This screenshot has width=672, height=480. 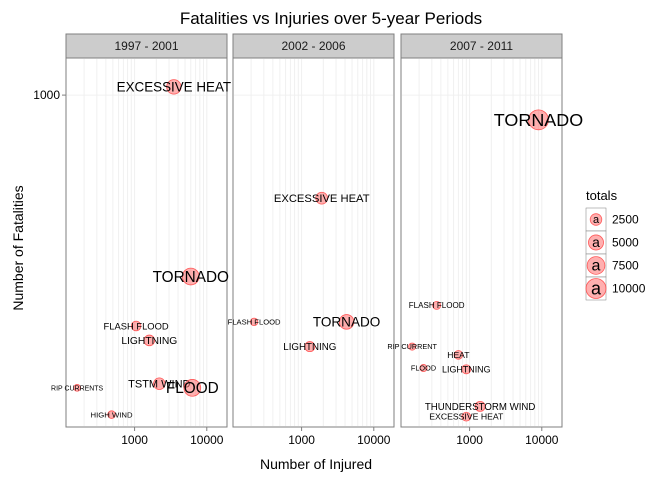 I want to click on y-axis-title: Number of Fatalities, so click(x=18, y=247).